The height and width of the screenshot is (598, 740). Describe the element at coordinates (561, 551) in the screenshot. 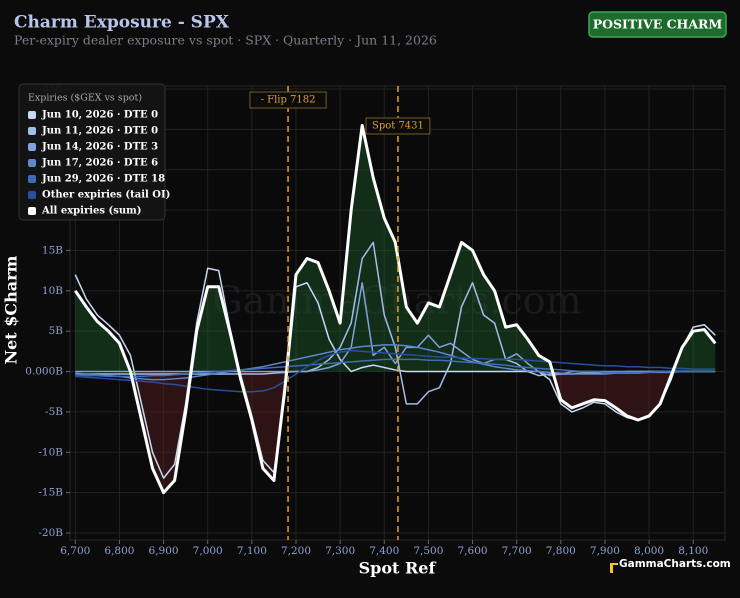

I see `x-tick-label: 7,800` at that location.